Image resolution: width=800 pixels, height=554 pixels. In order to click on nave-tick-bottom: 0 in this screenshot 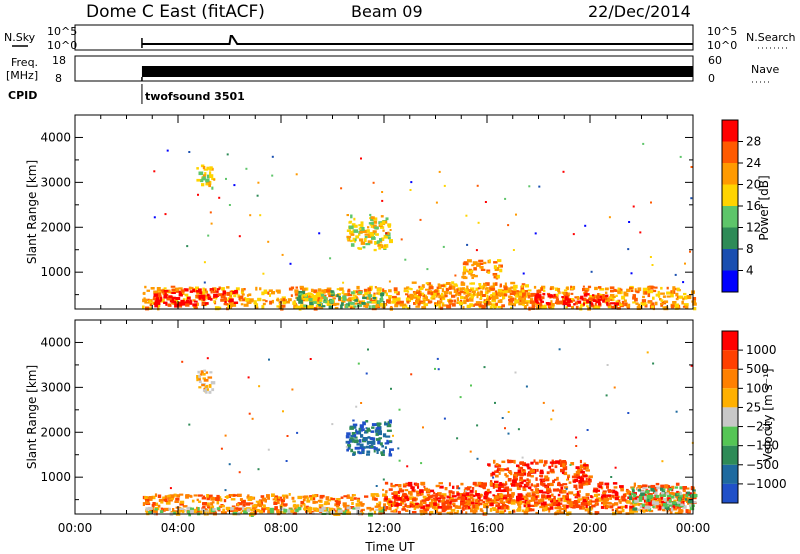, I will do `click(711, 78)`.